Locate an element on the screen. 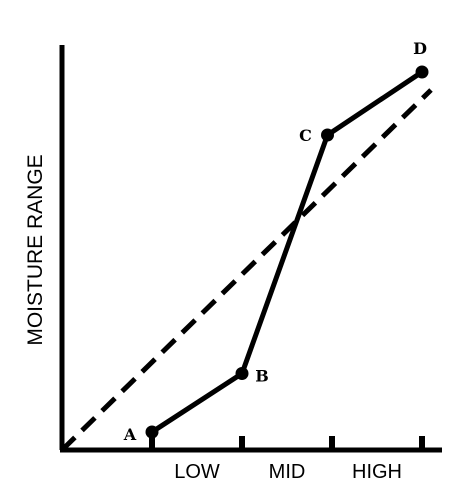 The image size is (450, 482). point-label-c: C is located at coordinates (305, 135).